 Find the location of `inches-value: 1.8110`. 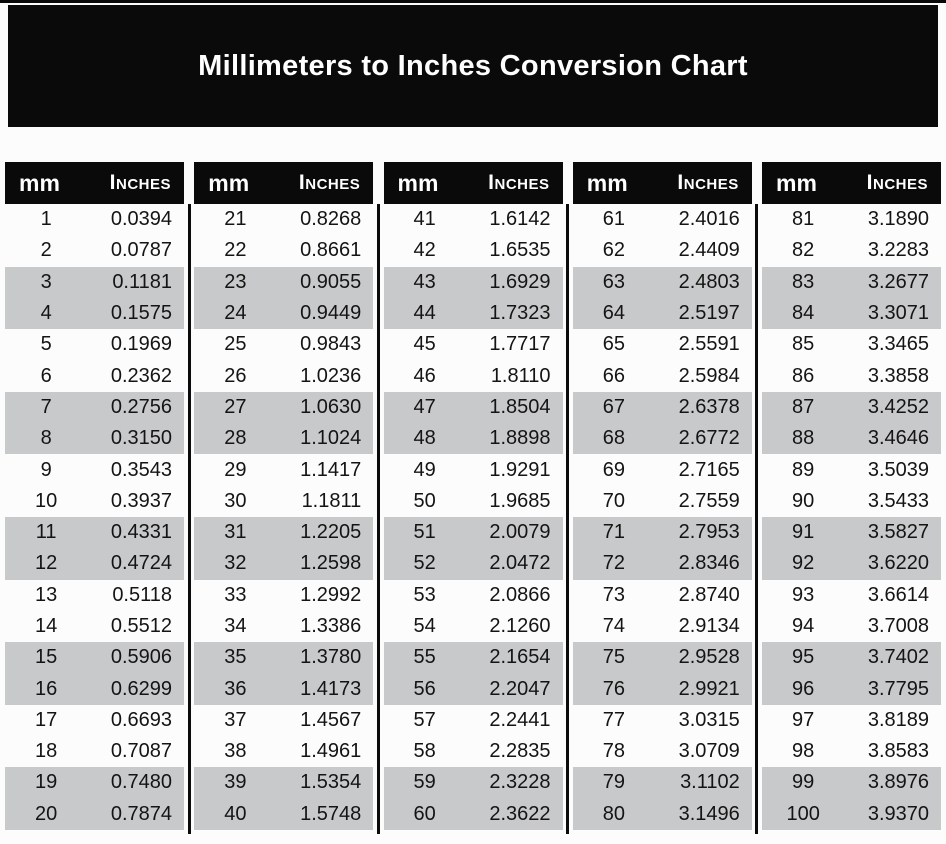

inches-value: 1.8110 is located at coordinates (520, 375).